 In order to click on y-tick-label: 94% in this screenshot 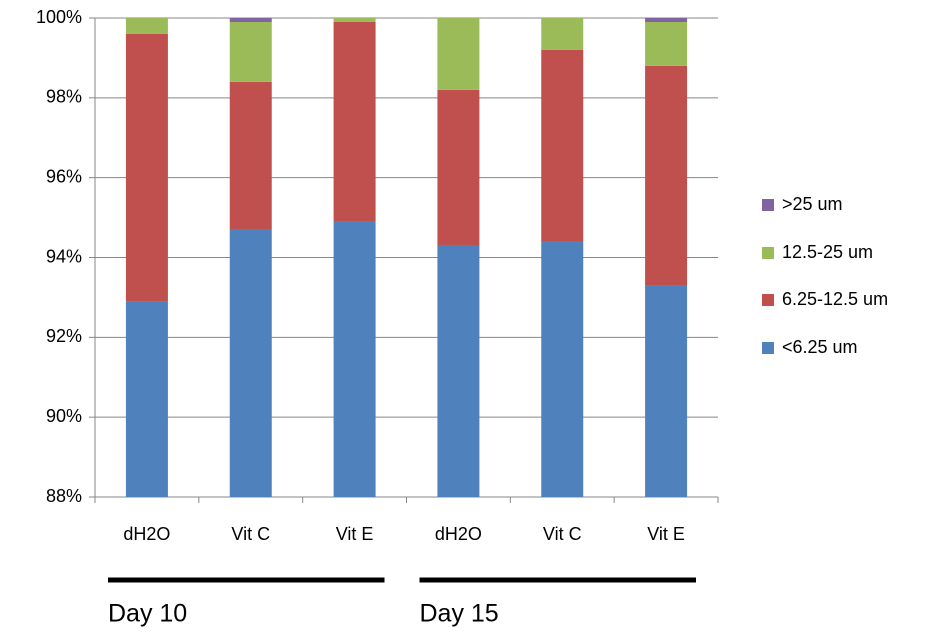, I will do `click(64, 256)`.